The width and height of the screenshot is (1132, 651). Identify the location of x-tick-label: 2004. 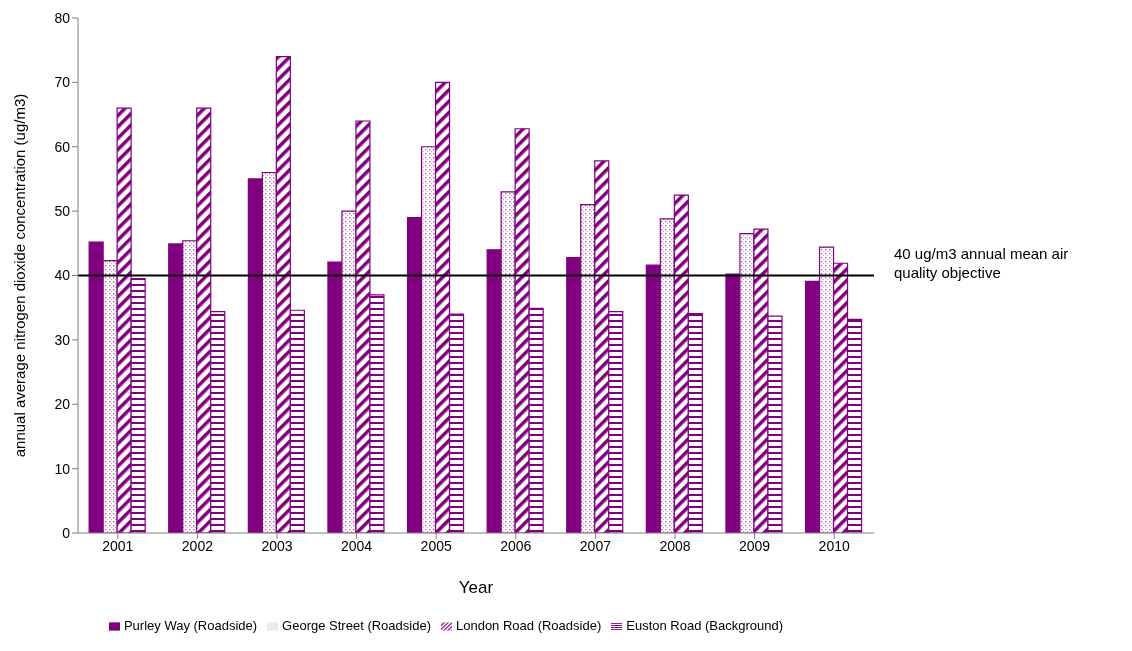
(357, 545).